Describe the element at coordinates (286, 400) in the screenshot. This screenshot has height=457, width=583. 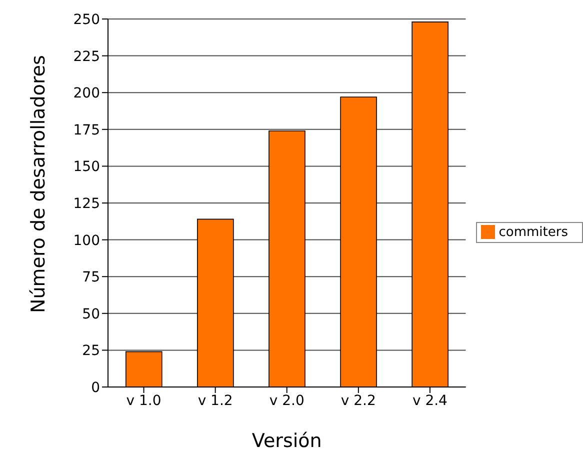
I see `x-tick-label: v 2.0` at that location.